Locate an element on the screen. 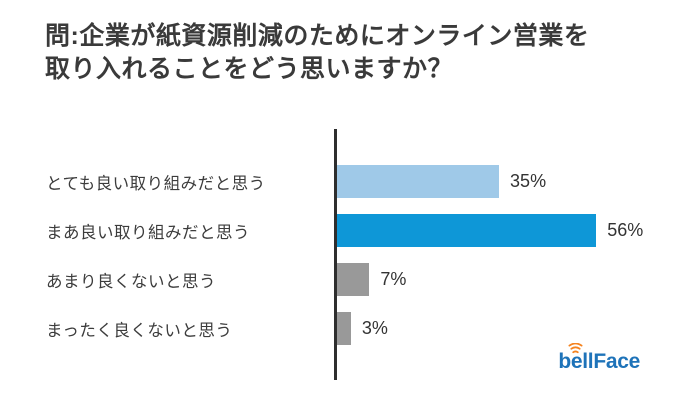  chart-row: まったく良くないと思う 3% is located at coordinates (338, 328).